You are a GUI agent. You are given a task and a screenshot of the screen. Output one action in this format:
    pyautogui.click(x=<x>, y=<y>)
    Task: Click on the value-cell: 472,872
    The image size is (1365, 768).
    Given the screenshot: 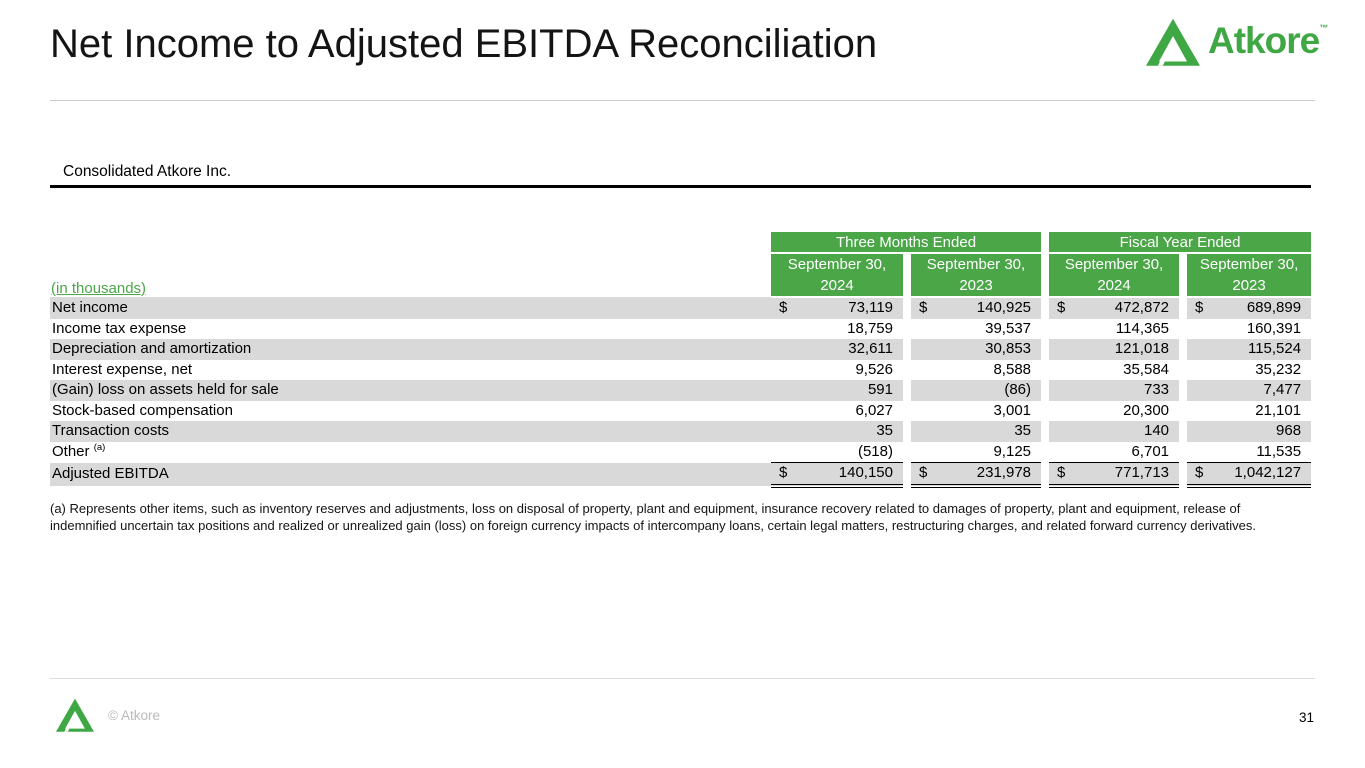 What is the action you would take?
    pyautogui.click(x=1126, y=308)
    